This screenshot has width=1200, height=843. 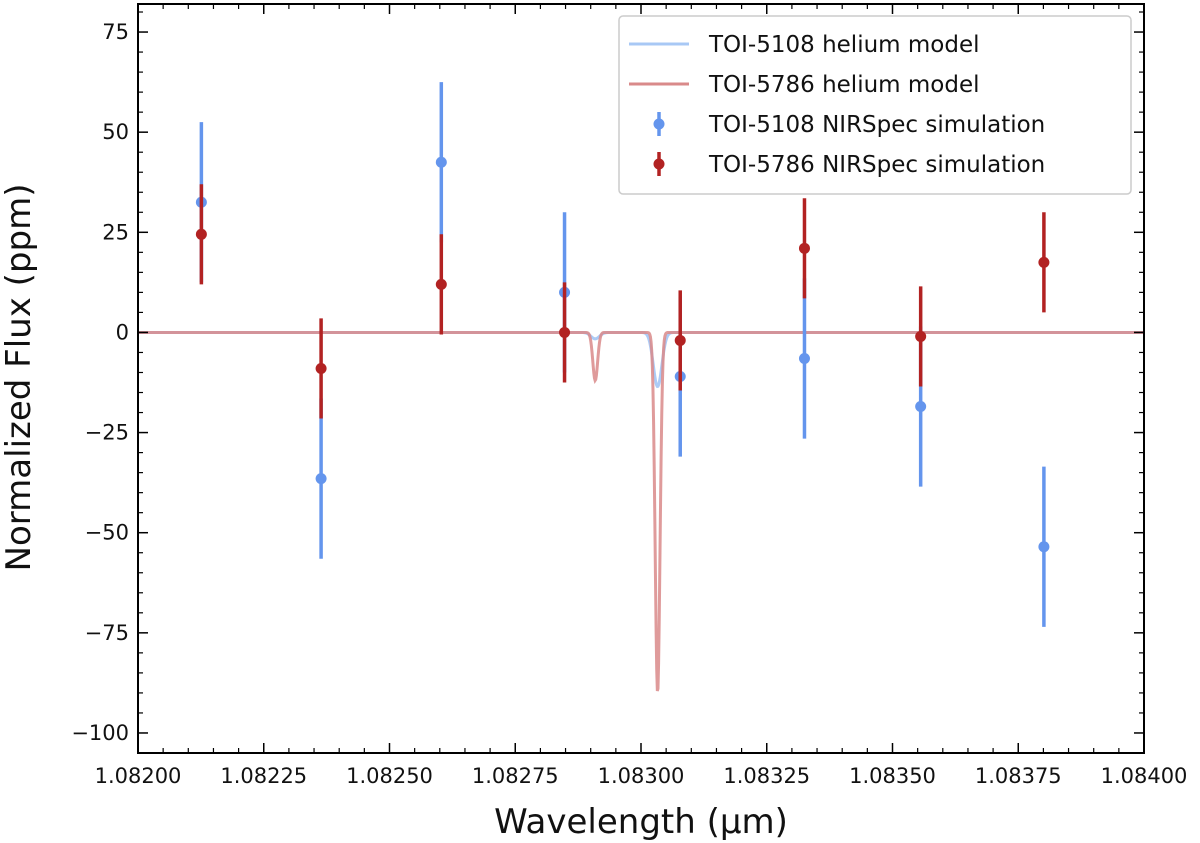 What do you see at coordinates (389, 776) in the screenshot?
I see `x-tick-label: 1.08250` at bounding box center [389, 776].